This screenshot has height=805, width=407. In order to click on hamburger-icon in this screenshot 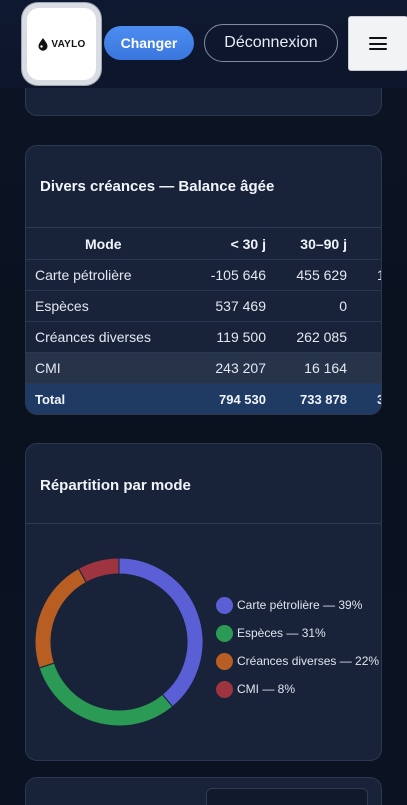, I will do `click(378, 43)`.